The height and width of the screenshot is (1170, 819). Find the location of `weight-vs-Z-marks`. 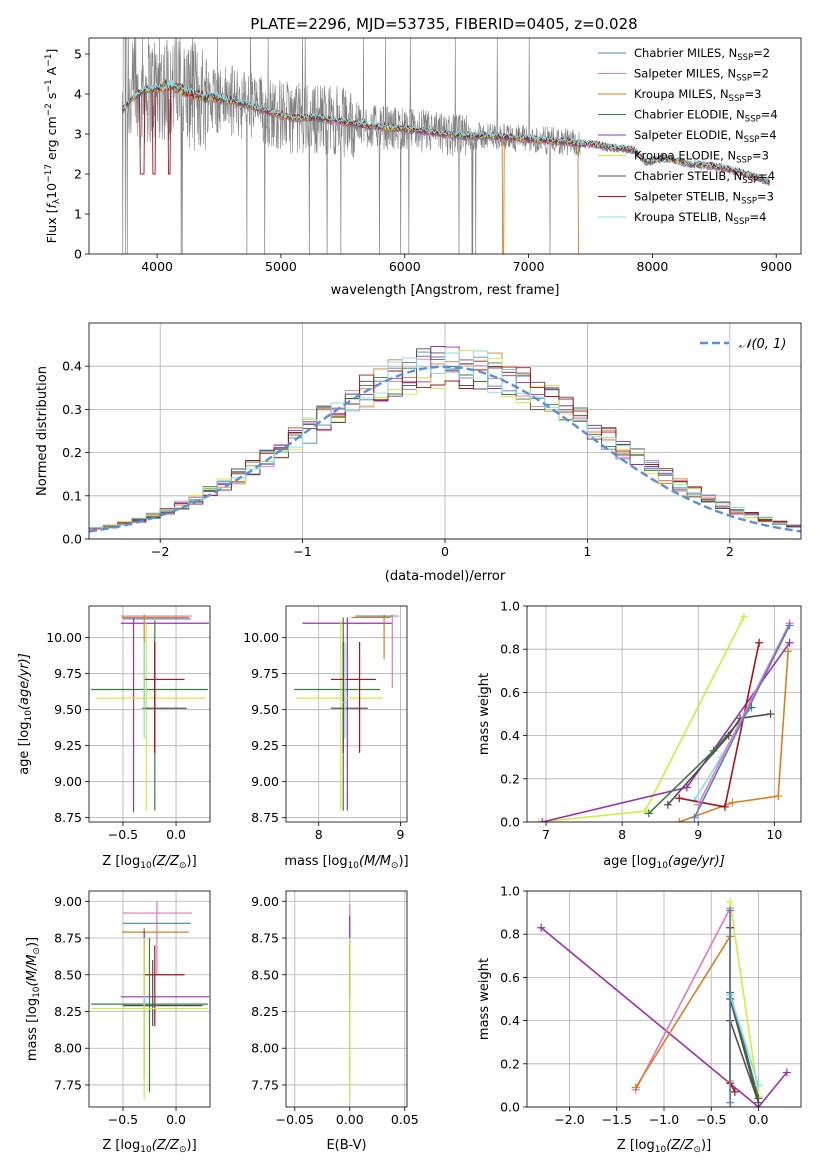

weight-vs-Z-marks is located at coordinates (664, 1002).